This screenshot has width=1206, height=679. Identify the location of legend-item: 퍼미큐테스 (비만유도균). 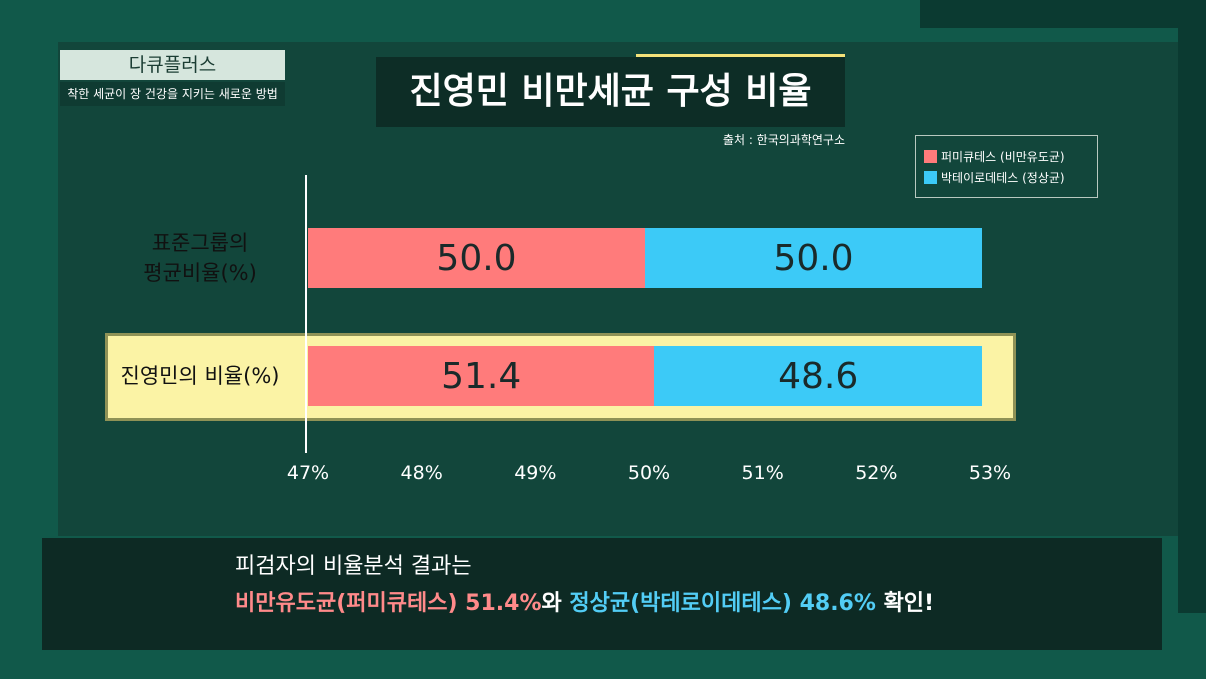
(1006, 156).